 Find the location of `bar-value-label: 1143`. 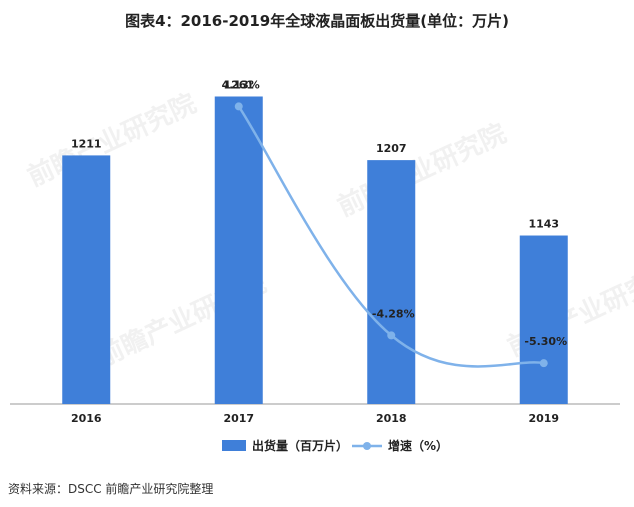

bar-value-label: 1143 is located at coordinates (543, 224).